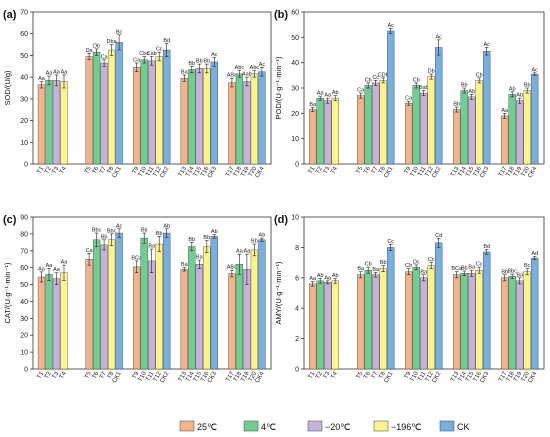 Image resolution: width=550 pixels, height=437 pixels. Describe the element at coordinates (112, 42) in the screenshot. I see `significance-label: Dba` at that location.